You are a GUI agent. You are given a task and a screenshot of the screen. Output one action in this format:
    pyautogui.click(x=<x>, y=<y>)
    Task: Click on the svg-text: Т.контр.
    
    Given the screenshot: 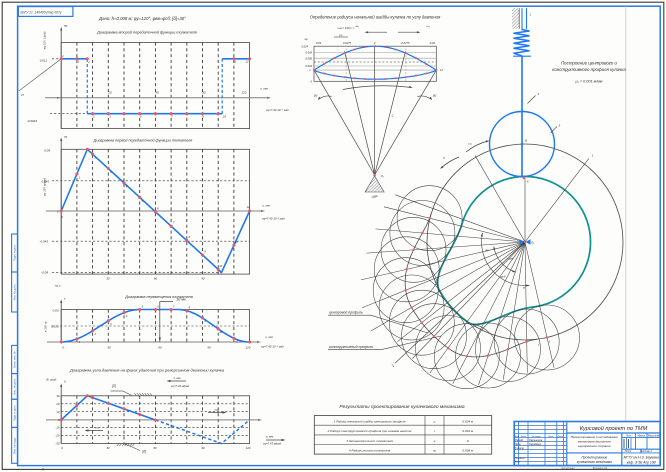 What is the action you would take?
    pyautogui.click(x=520, y=448)
    